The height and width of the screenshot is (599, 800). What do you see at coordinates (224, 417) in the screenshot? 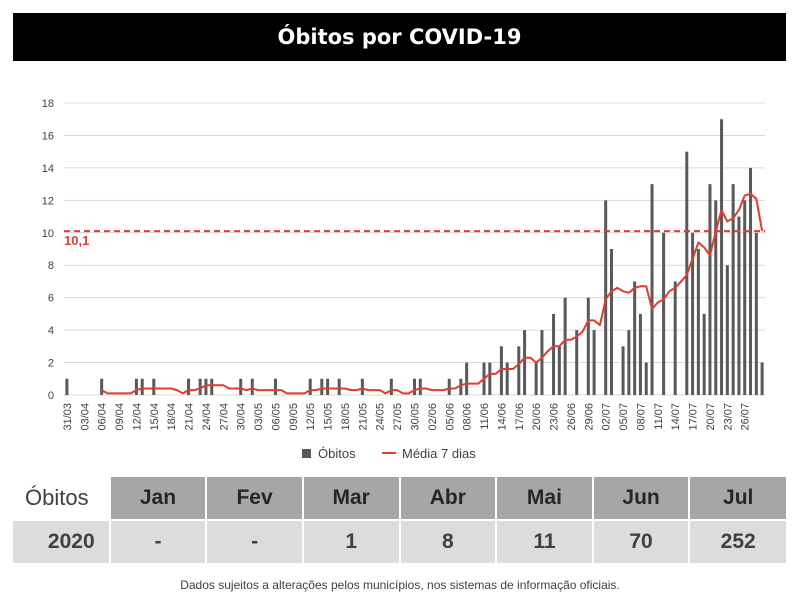
I see `x-tick-label: 27/04` at bounding box center [224, 417].